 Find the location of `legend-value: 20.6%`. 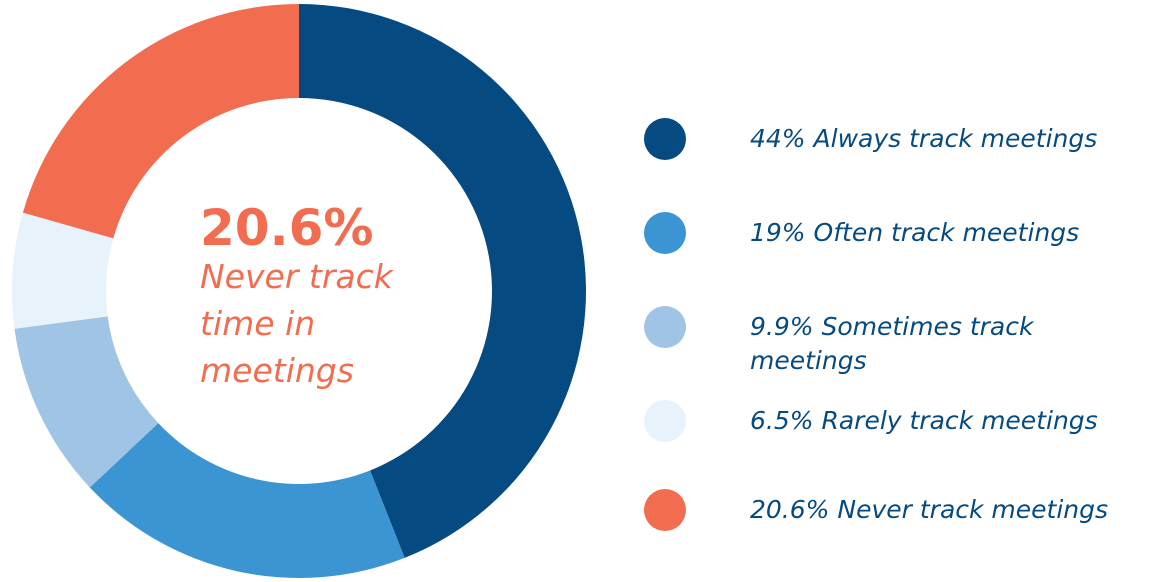

legend-value: 20.6% is located at coordinates (790, 509).